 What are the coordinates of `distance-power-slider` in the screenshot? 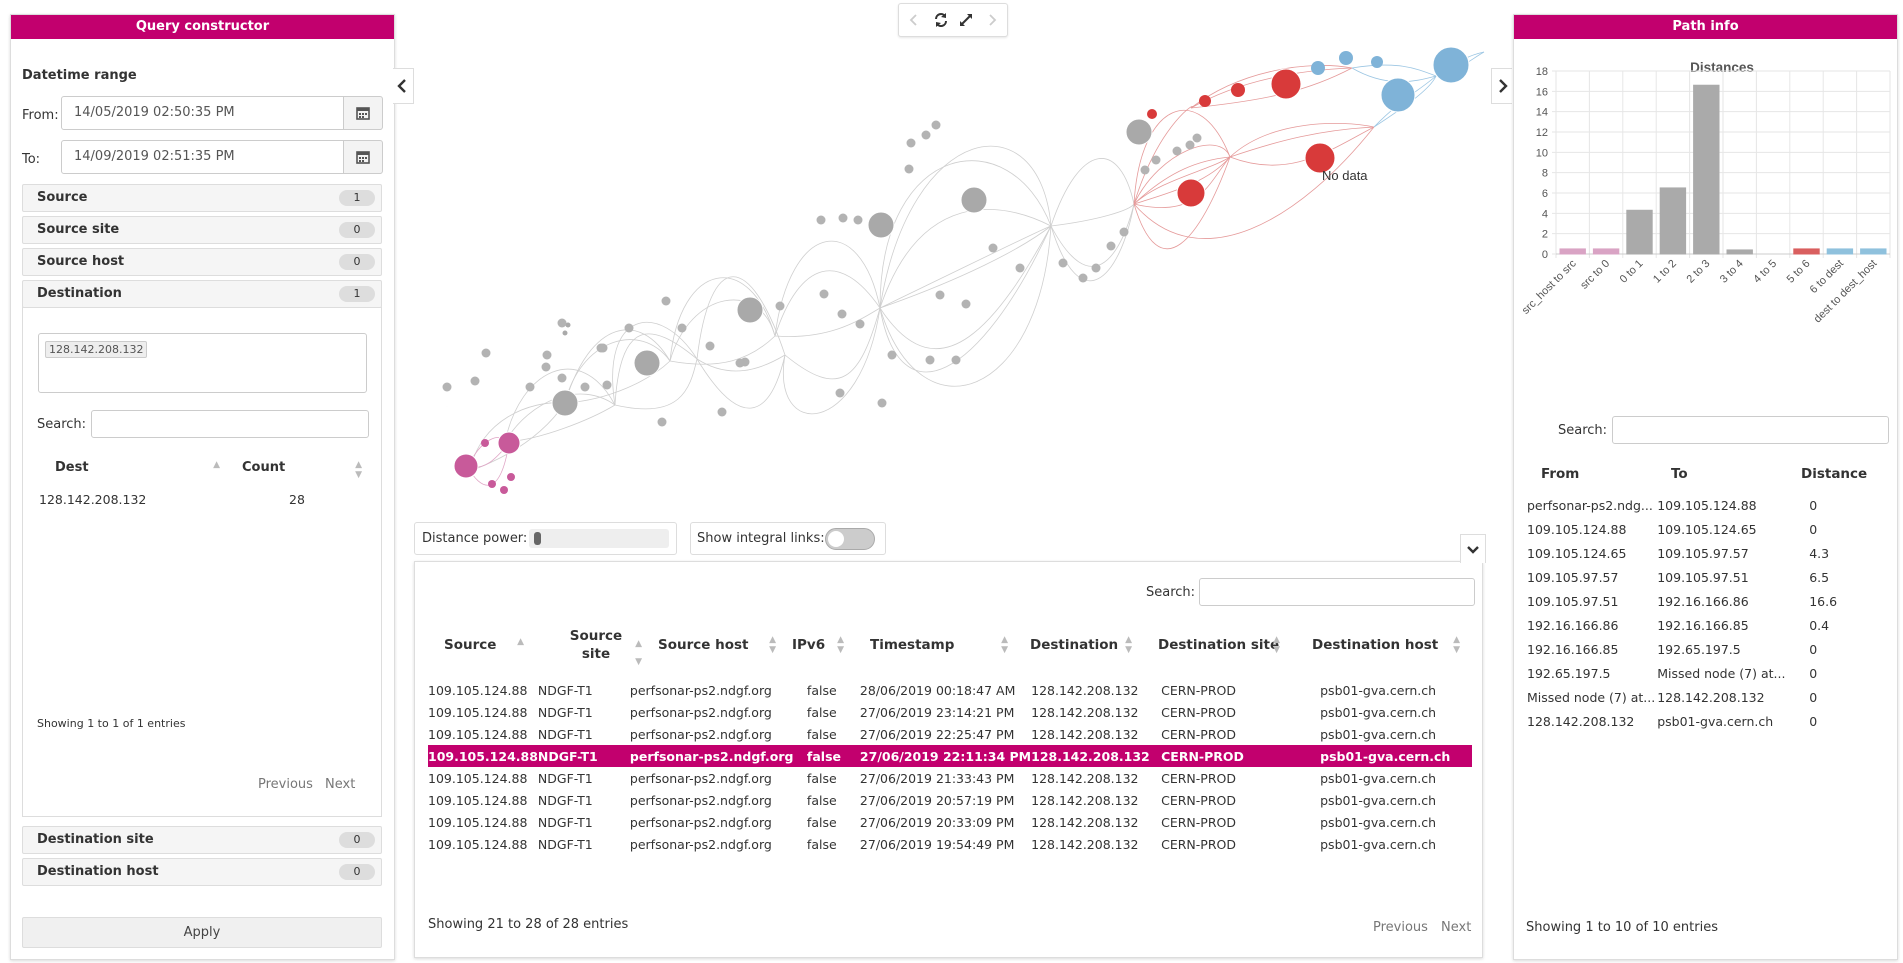 It's located at (599, 538).